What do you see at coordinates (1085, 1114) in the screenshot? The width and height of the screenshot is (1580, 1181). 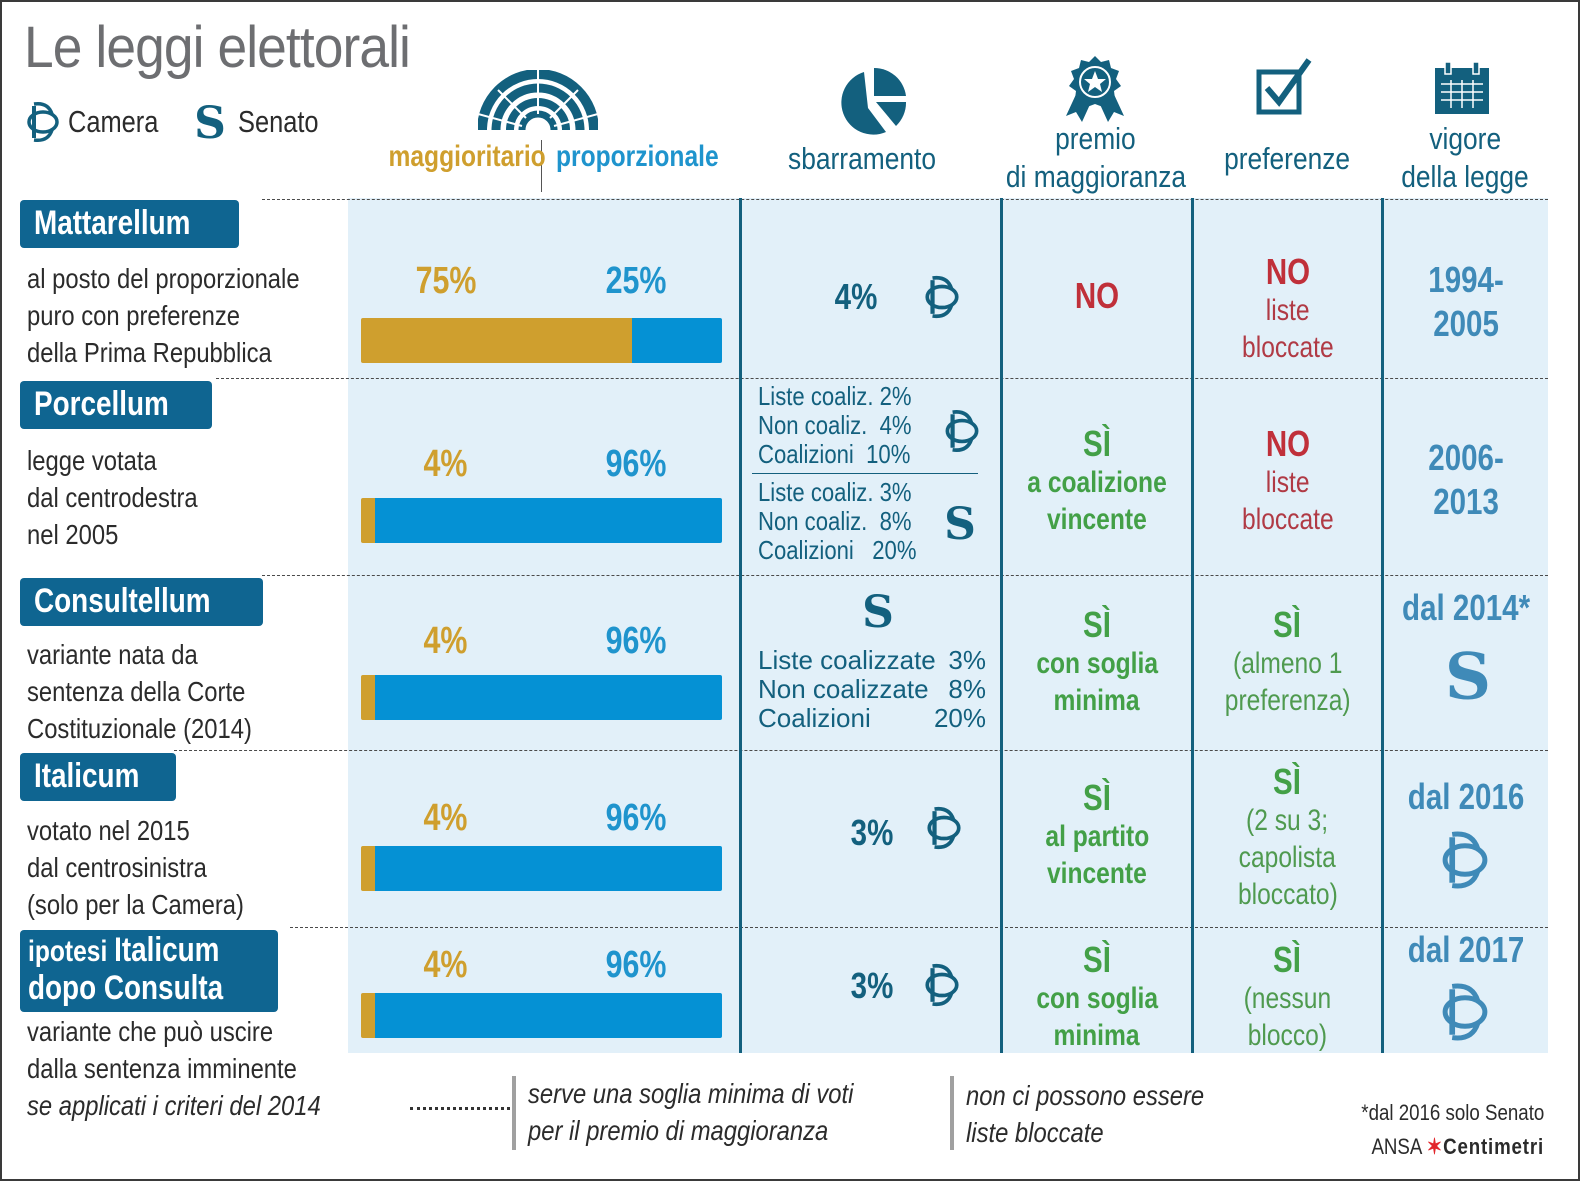 I see `note-preferenze: non ci possono essere liste bloccate` at bounding box center [1085, 1114].